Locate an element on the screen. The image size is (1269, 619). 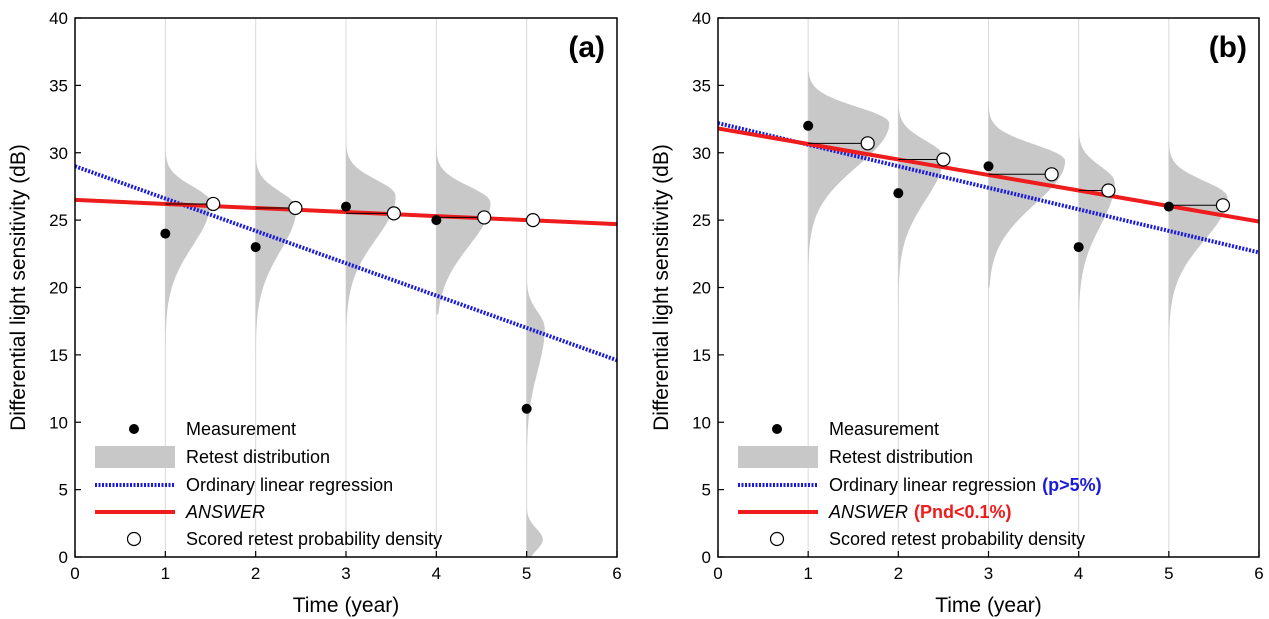
legend-suffix: (p>5%) is located at coordinates (1072, 485).